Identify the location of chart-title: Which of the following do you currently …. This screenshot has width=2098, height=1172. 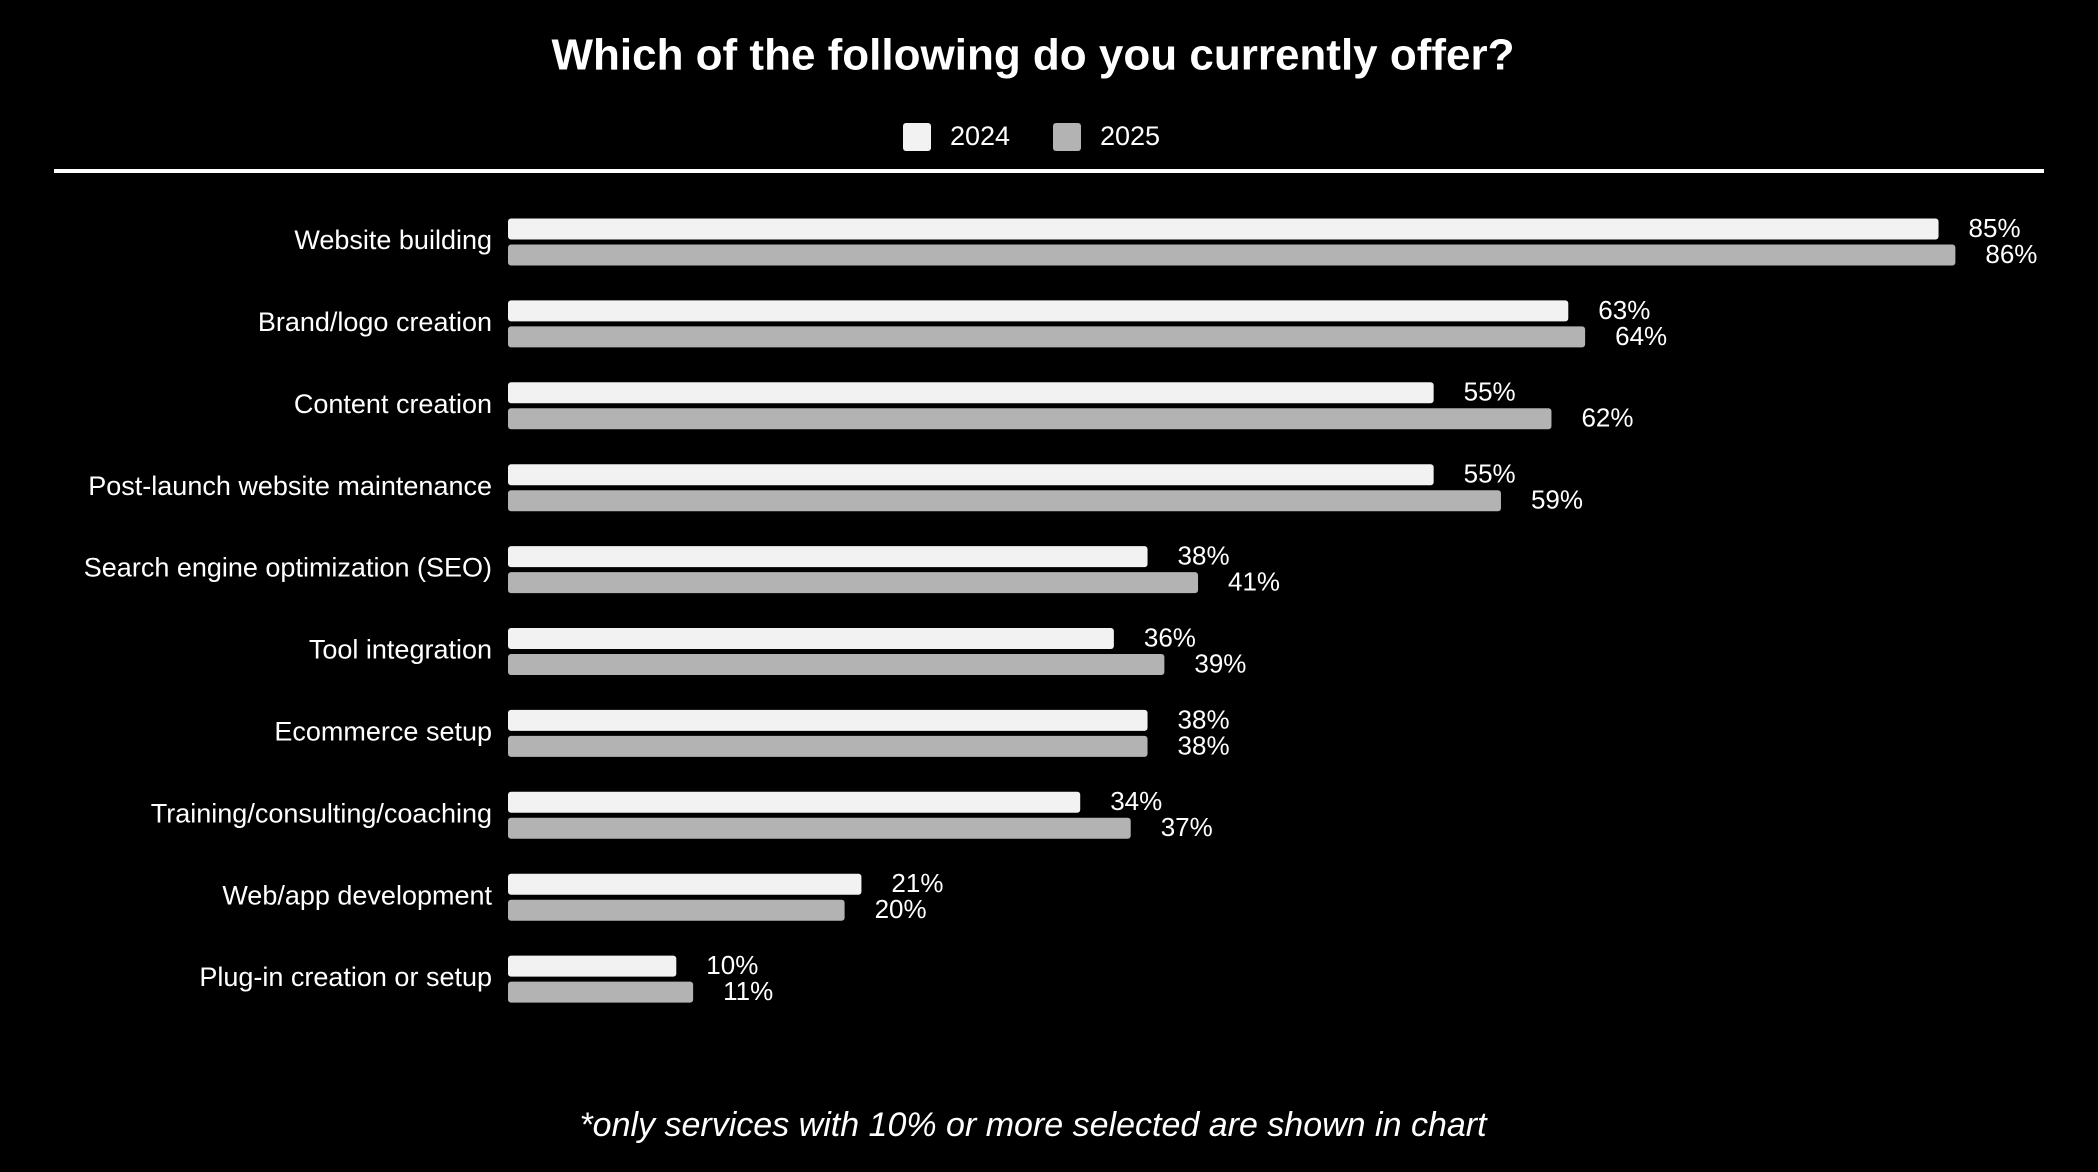
(1032, 55).